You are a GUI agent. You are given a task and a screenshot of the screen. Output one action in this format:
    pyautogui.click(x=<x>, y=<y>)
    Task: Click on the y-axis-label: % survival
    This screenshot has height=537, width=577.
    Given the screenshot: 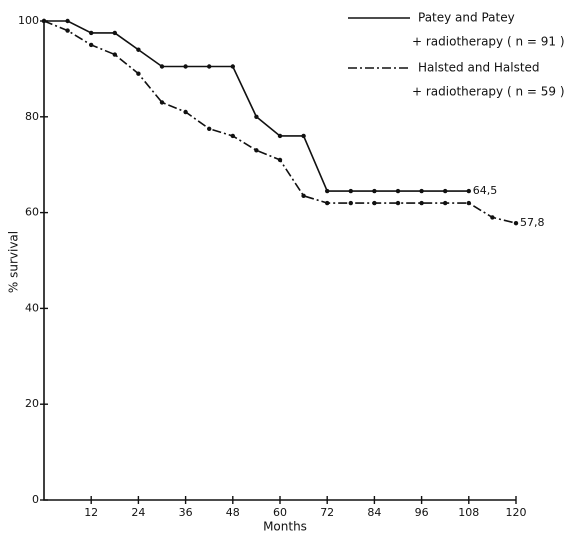 What is the action you would take?
    pyautogui.click(x=14, y=262)
    